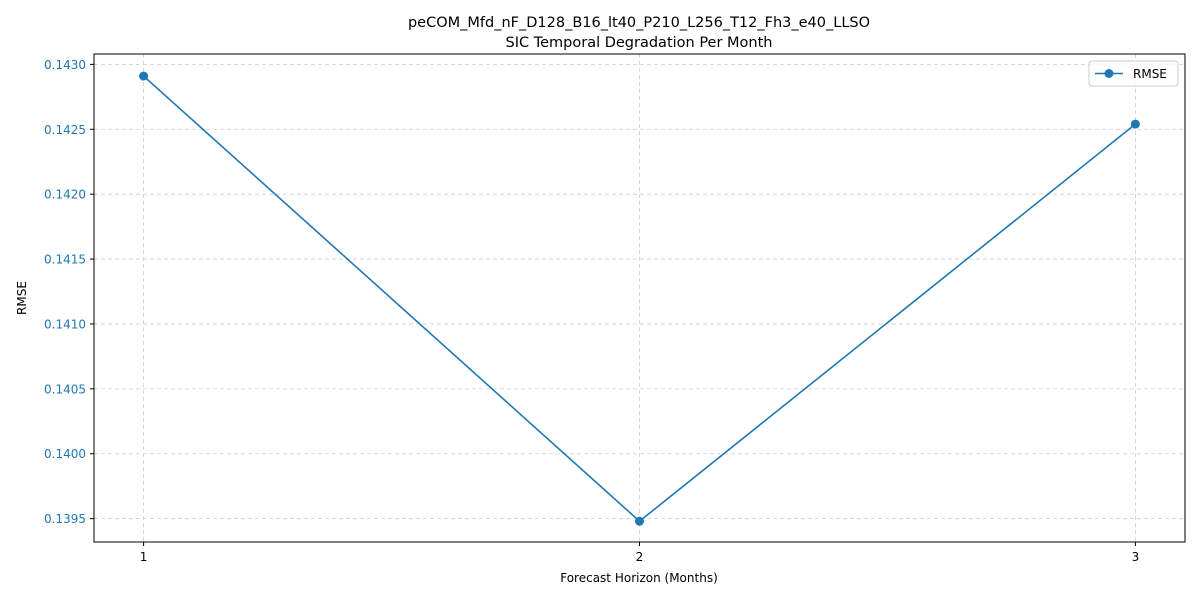 This screenshot has width=1200, height=600. I want to click on y-tick-label: 0.1400, so click(65, 454).